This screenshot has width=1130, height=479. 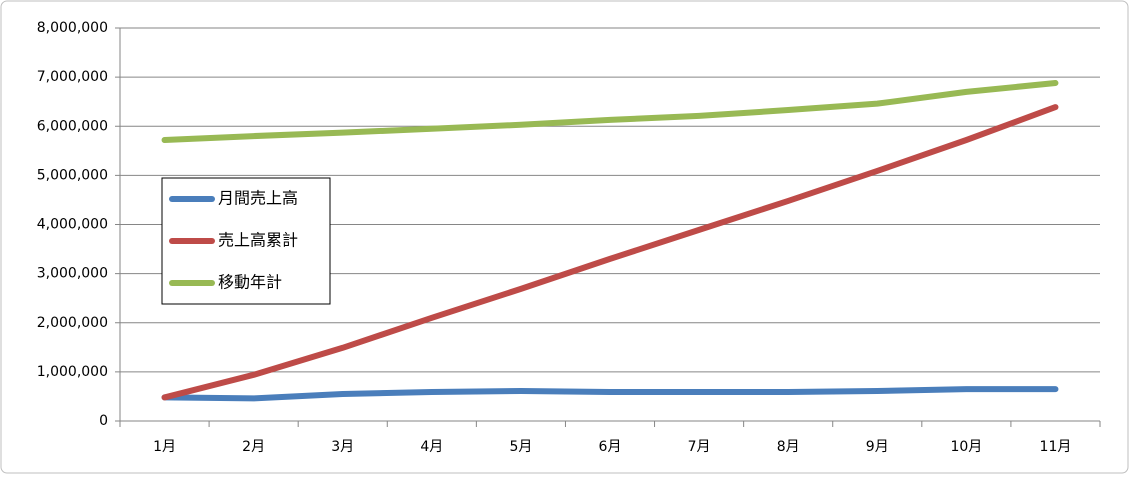 What do you see at coordinates (258, 198) in the screenshot?
I see `legend-label: 月間売上高` at bounding box center [258, 198].